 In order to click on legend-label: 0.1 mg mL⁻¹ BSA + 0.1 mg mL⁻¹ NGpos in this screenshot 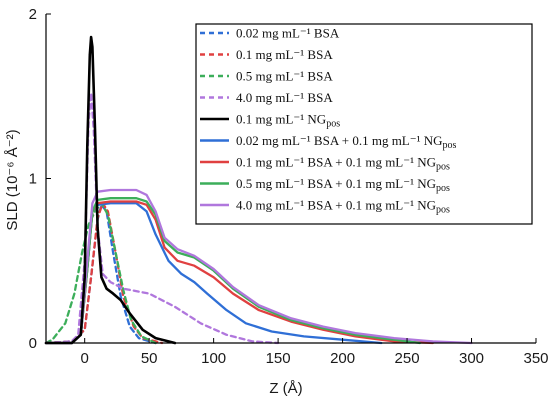, I will do `click(343, 164)`.